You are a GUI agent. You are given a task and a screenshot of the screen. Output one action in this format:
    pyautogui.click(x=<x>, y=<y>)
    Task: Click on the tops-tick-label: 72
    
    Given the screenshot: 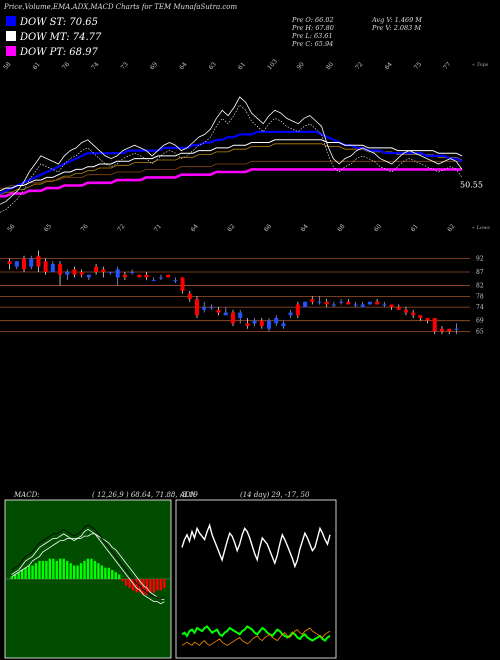 What is the action you would take?
    pyautogui.click(x=359, y=66)
    